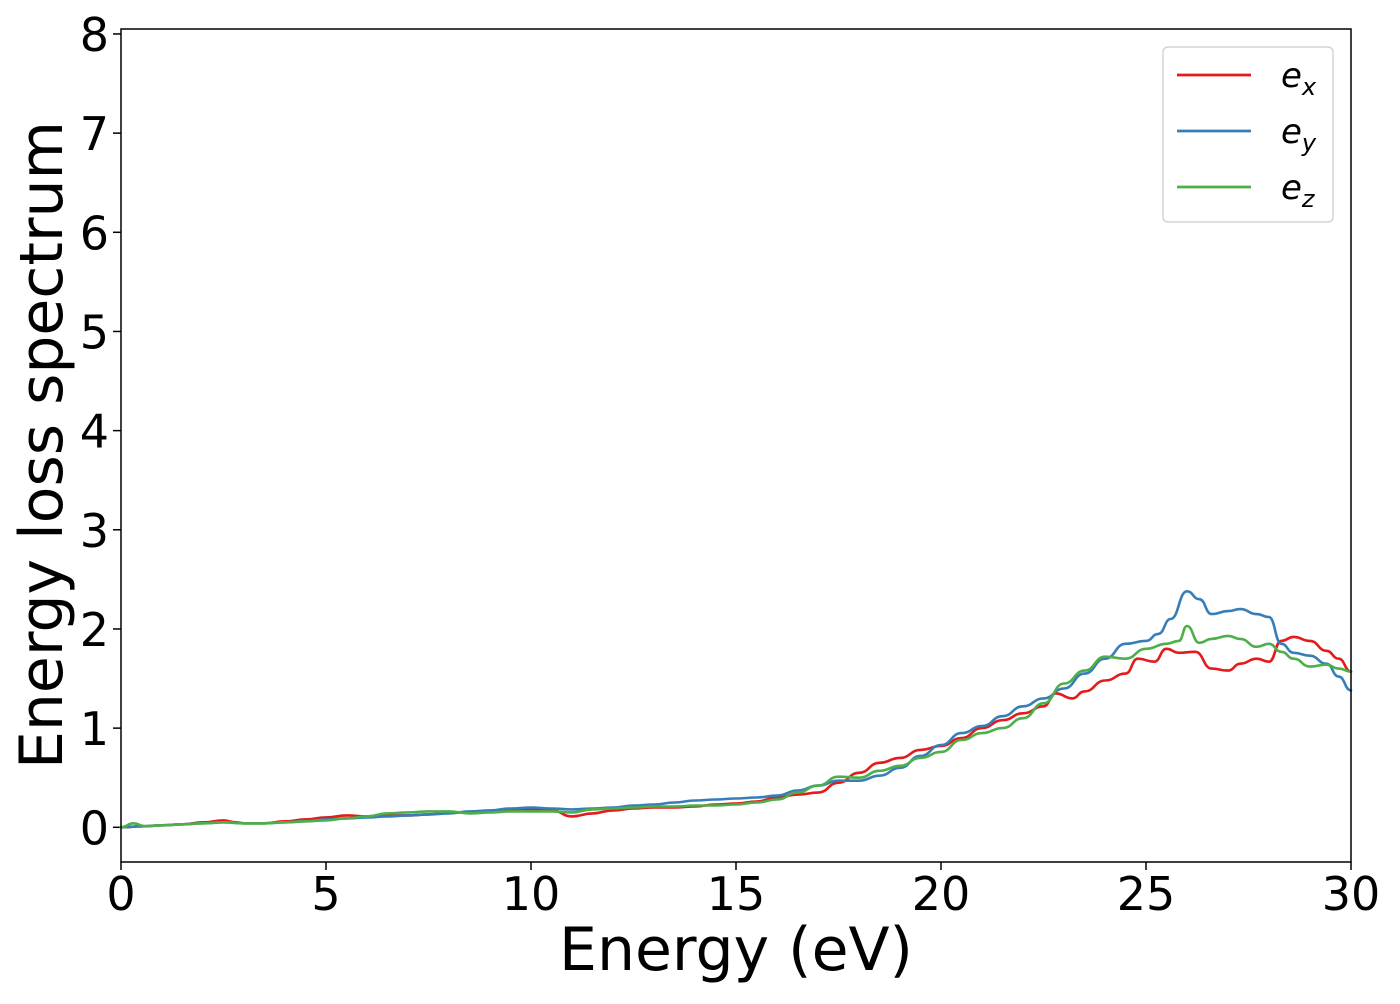 This screenshot has width=1400, height=1004. I want to click on y-tick-label: 1, so click(94, 729).